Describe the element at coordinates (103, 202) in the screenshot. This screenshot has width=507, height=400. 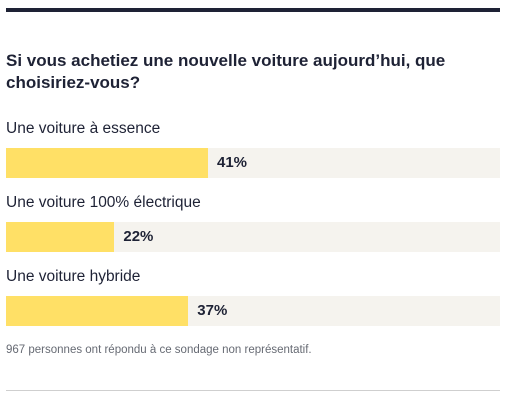
I see `bar-category-label: Une voiture 100% électrique` at that location.